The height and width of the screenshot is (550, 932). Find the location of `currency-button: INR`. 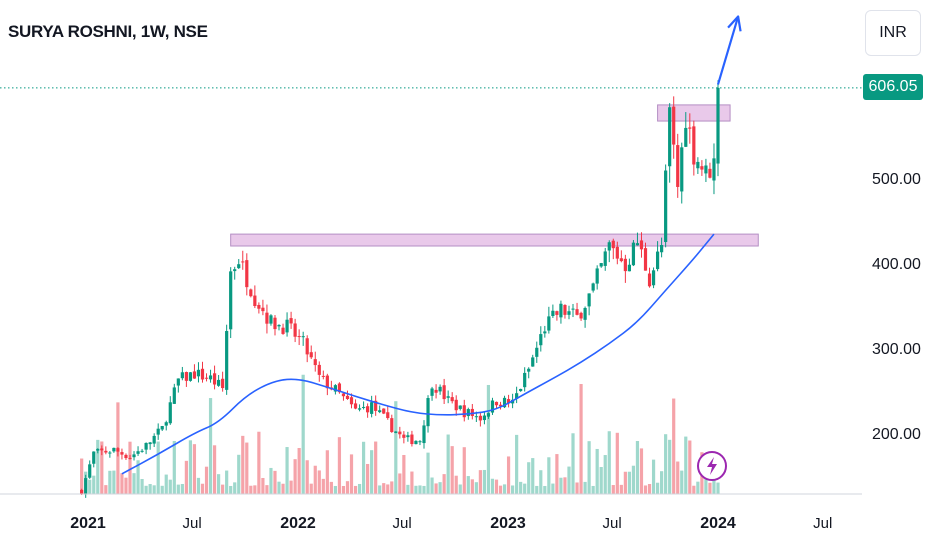

currency-button: INR is located at coordinates (893, 33).